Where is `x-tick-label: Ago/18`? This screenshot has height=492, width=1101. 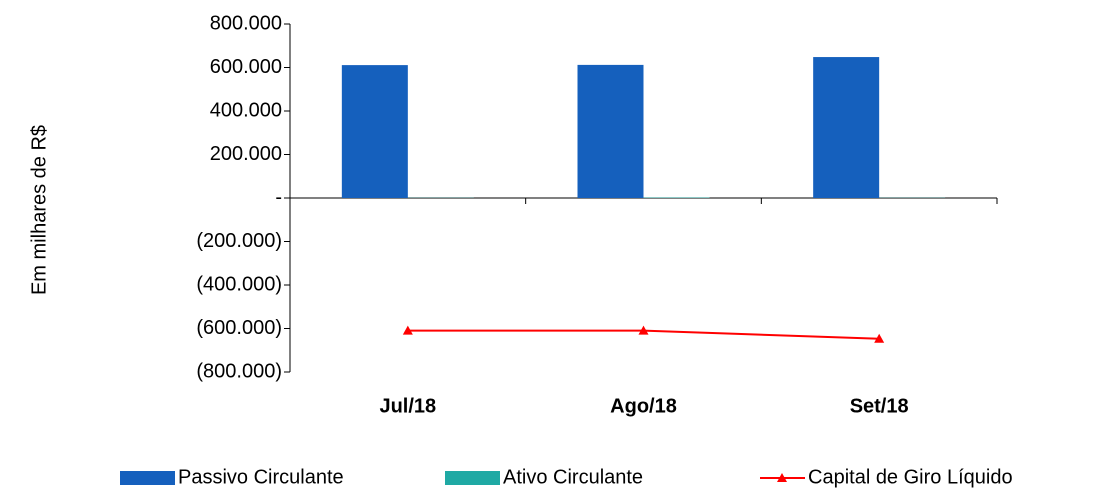 x-tick-label: Ago/18 is located at coordinates (643, 406).